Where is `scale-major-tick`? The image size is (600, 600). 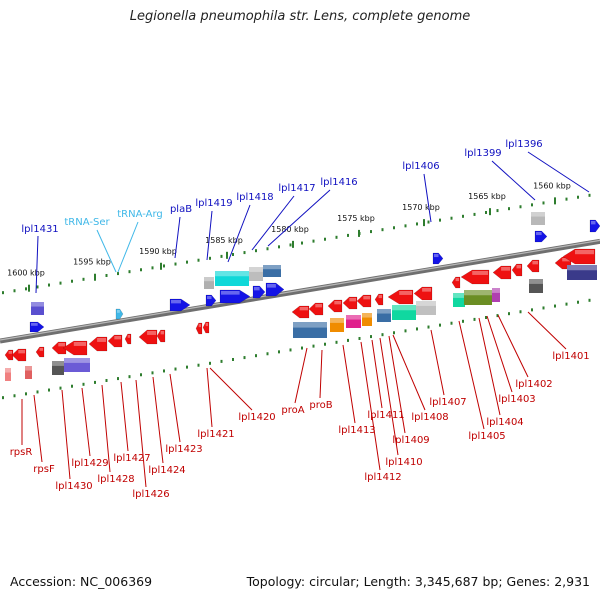 scale-major-tick is located at coordinates (29, 288).